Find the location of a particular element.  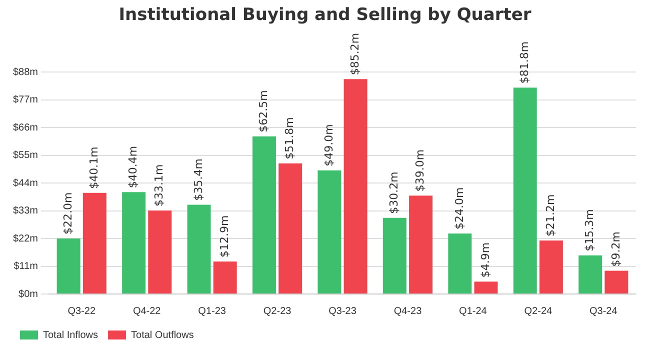

x-tick-label: Q1-24 is located at coordinates (473, 311).